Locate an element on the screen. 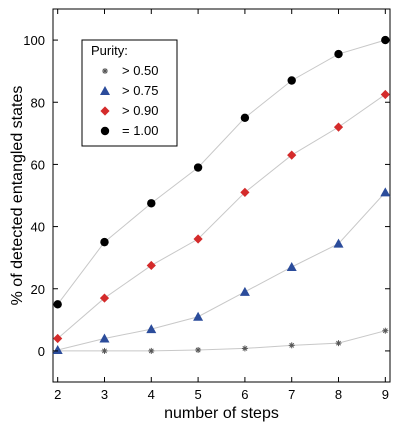  y-tick-label: 80 is located at coordinates (38, 102).